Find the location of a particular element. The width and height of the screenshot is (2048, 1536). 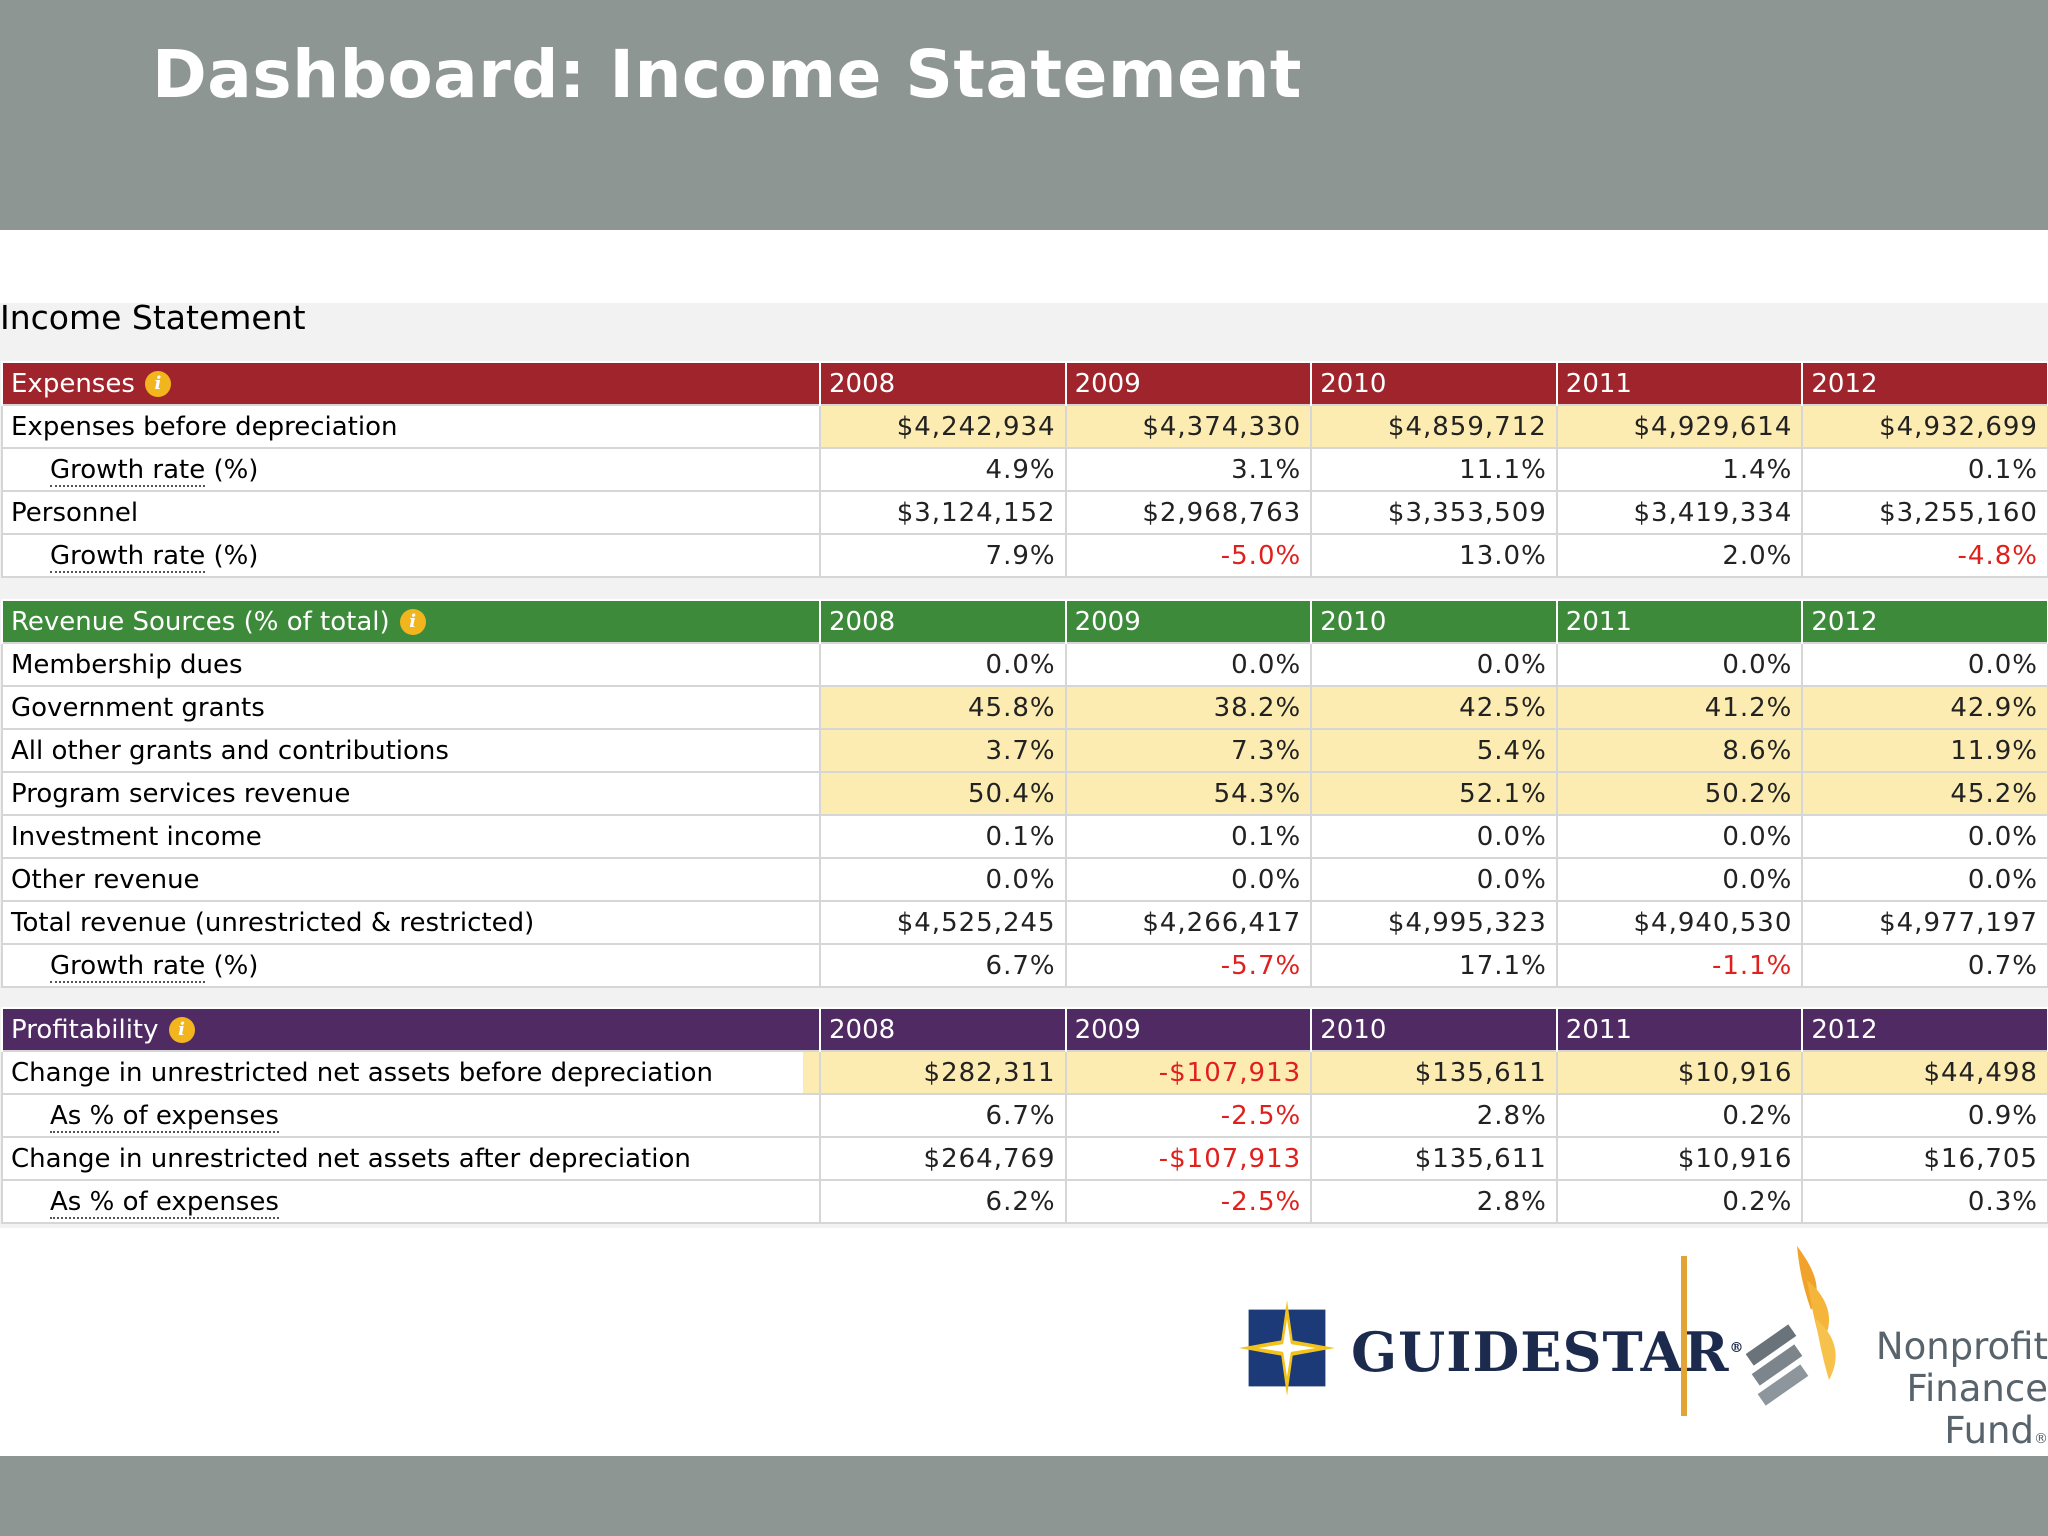

row-label: Membership dues is located at coordinates (411, 664).